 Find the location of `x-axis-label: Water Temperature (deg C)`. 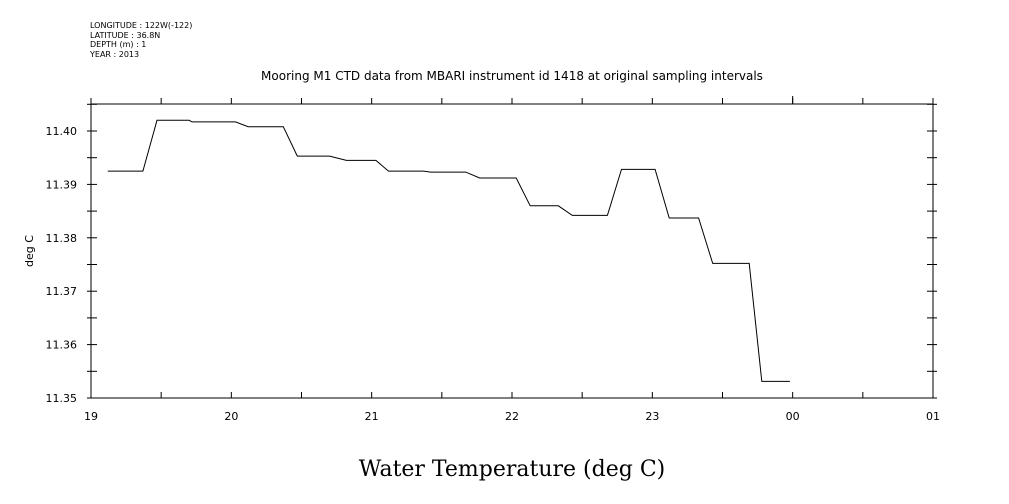

x-axis-label: Water Temperature (deg C) is located at coordinates (512, 469).